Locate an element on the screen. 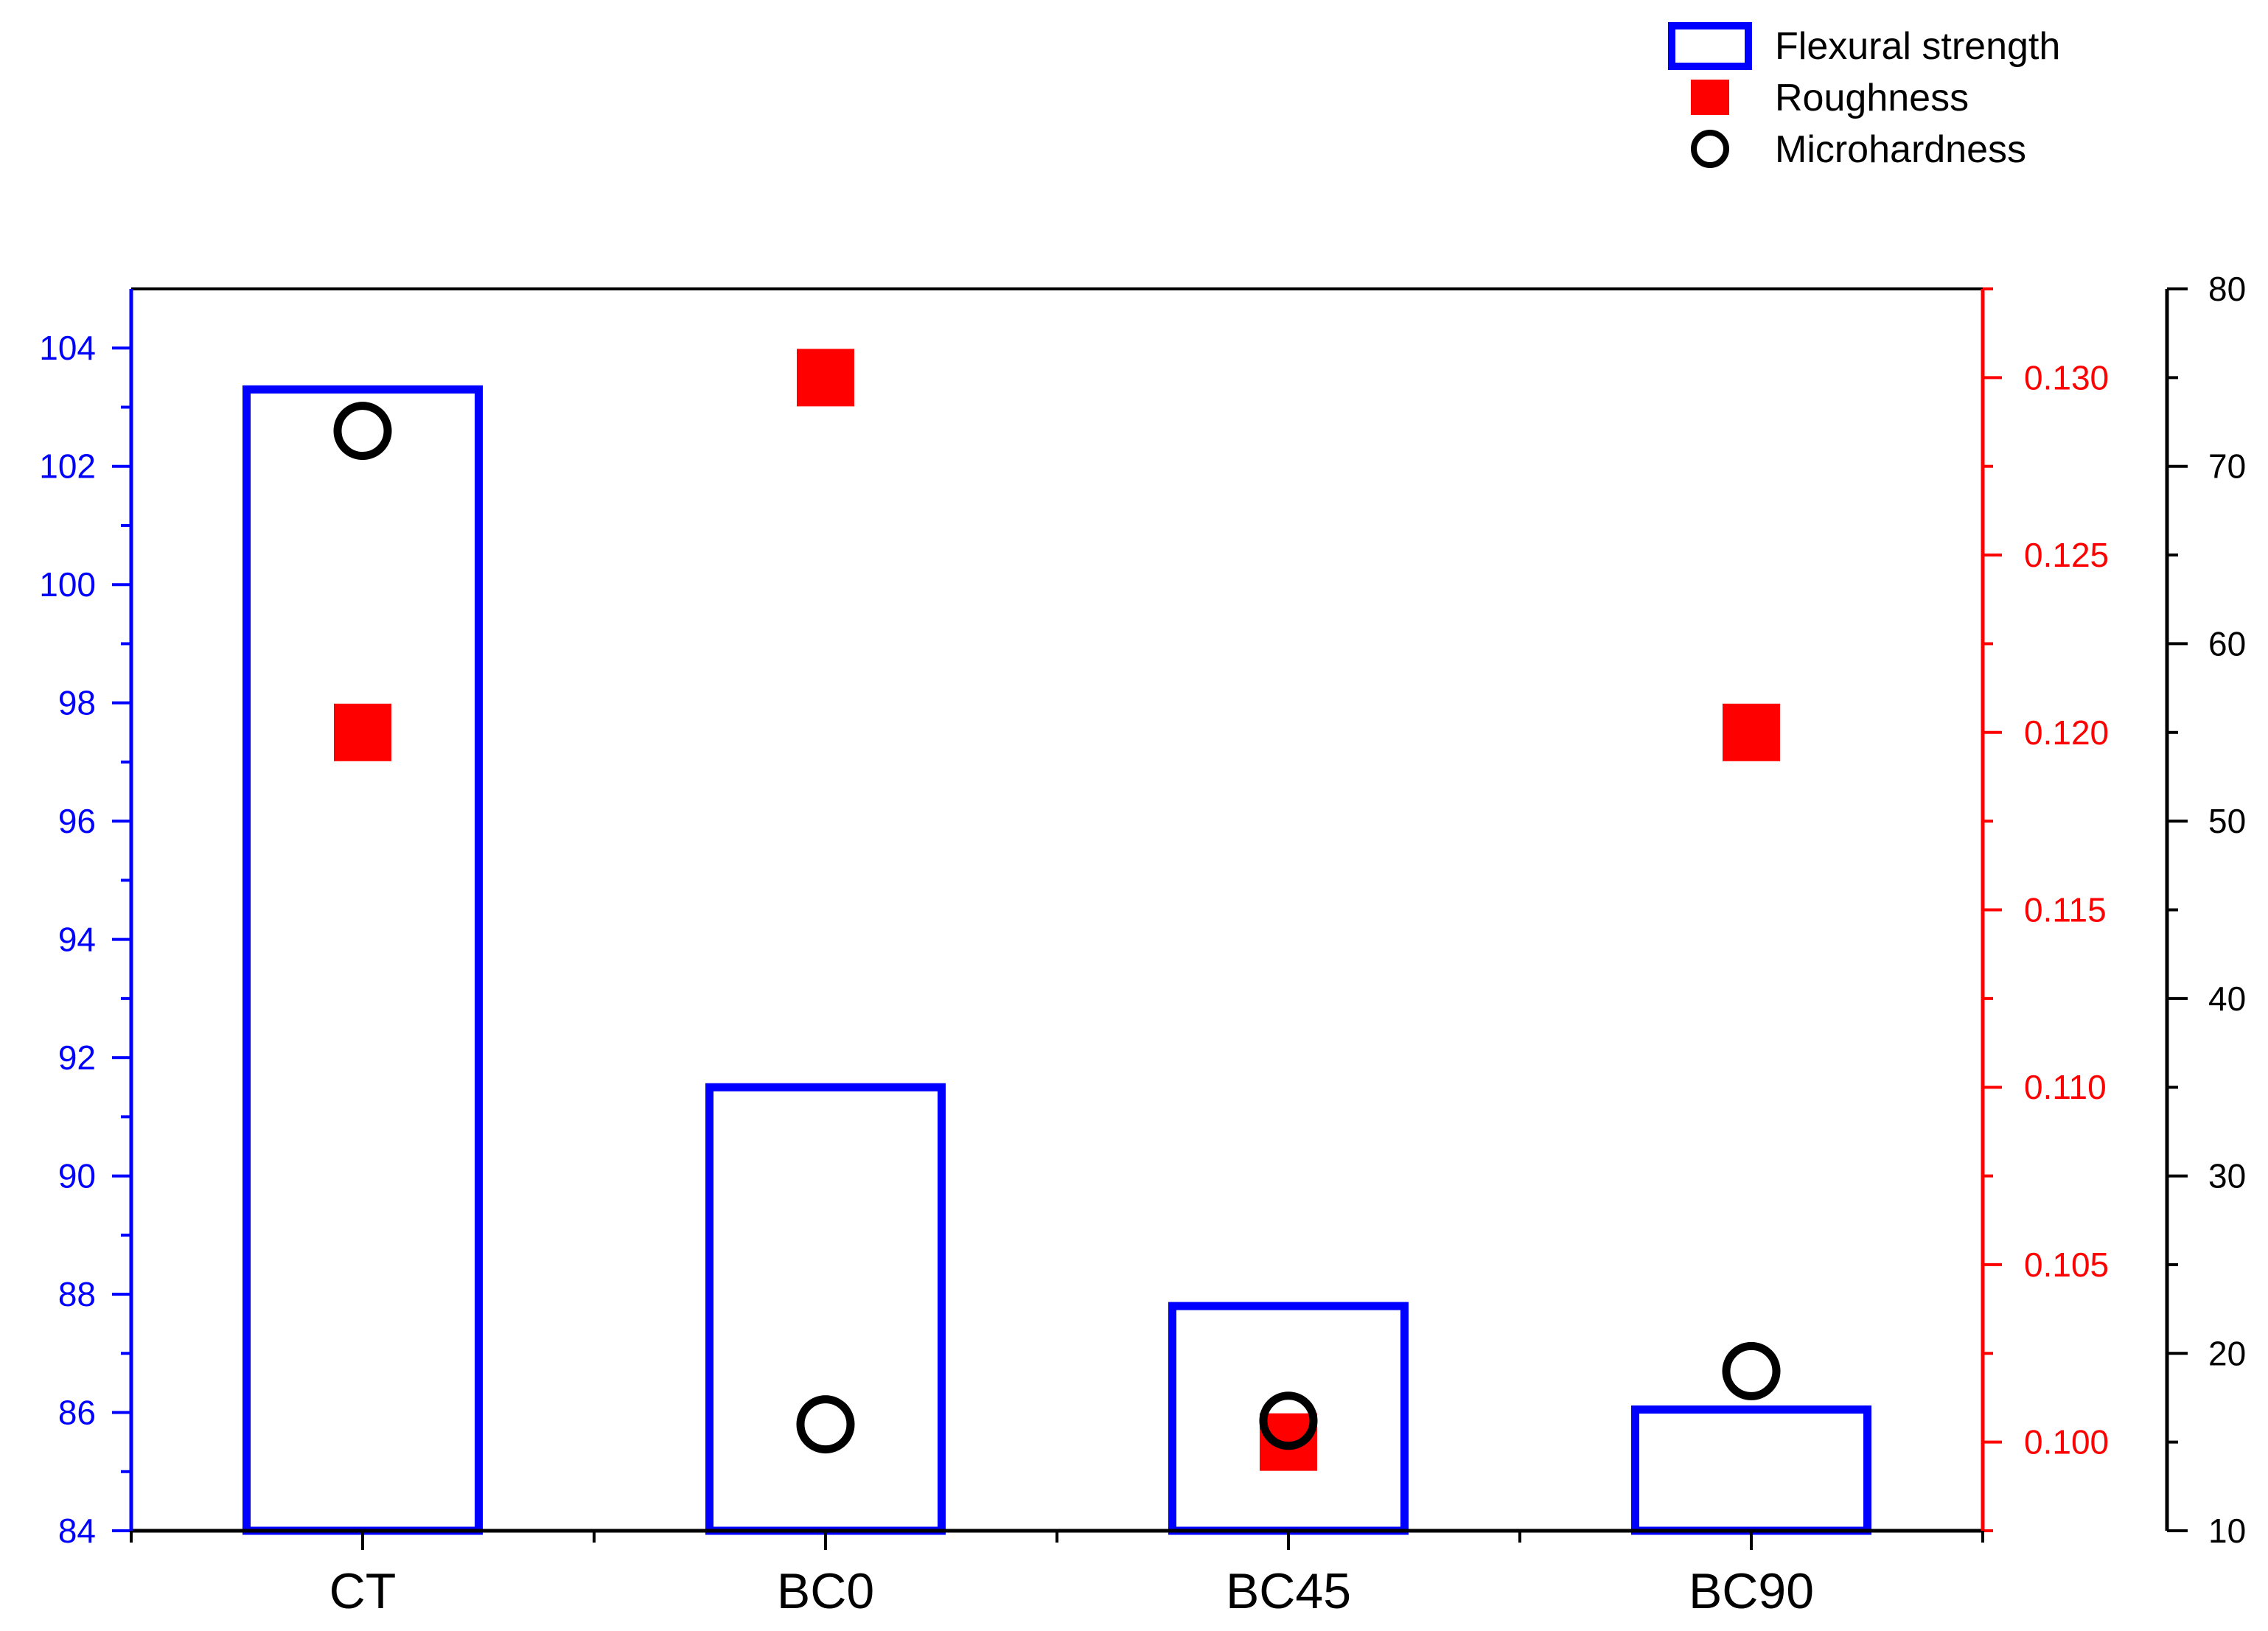 The width and height of the screenshot is (2268, 1631). legend: Flexural strength Roughness Microhardness is located at coordinates (1864, 96).